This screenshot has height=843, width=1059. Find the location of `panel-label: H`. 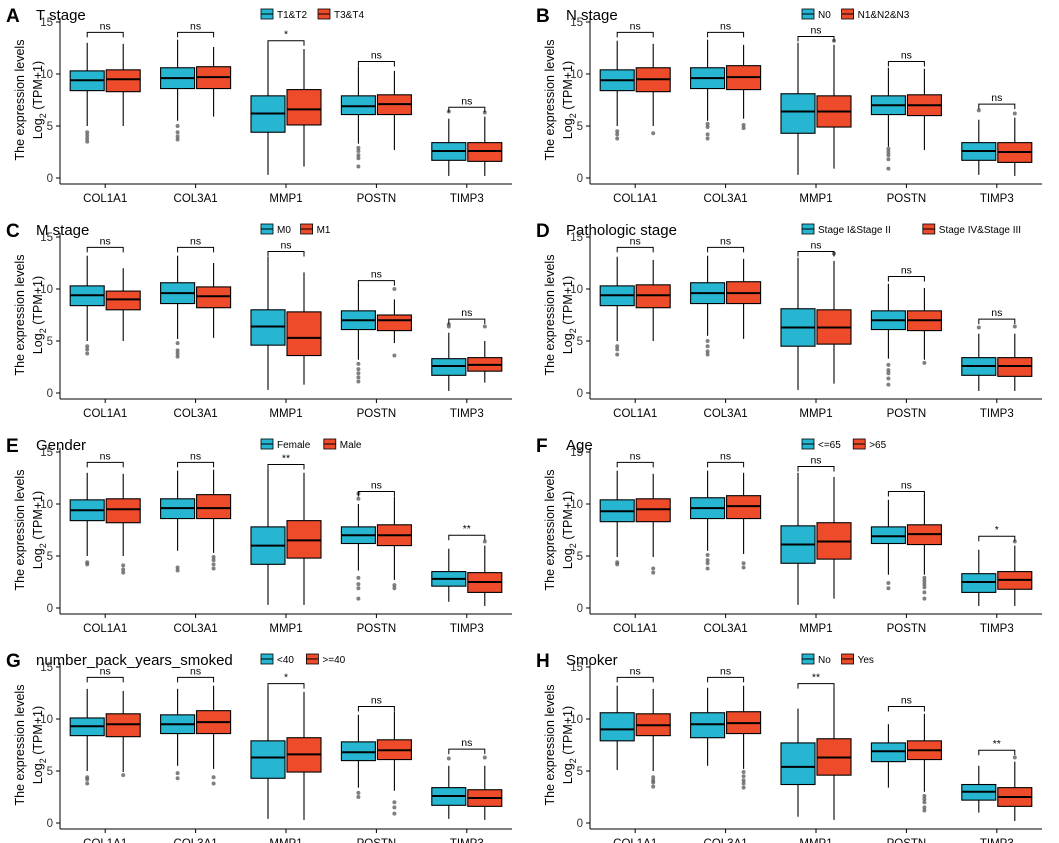

panel-label: H is located at coordinates (543, 661).